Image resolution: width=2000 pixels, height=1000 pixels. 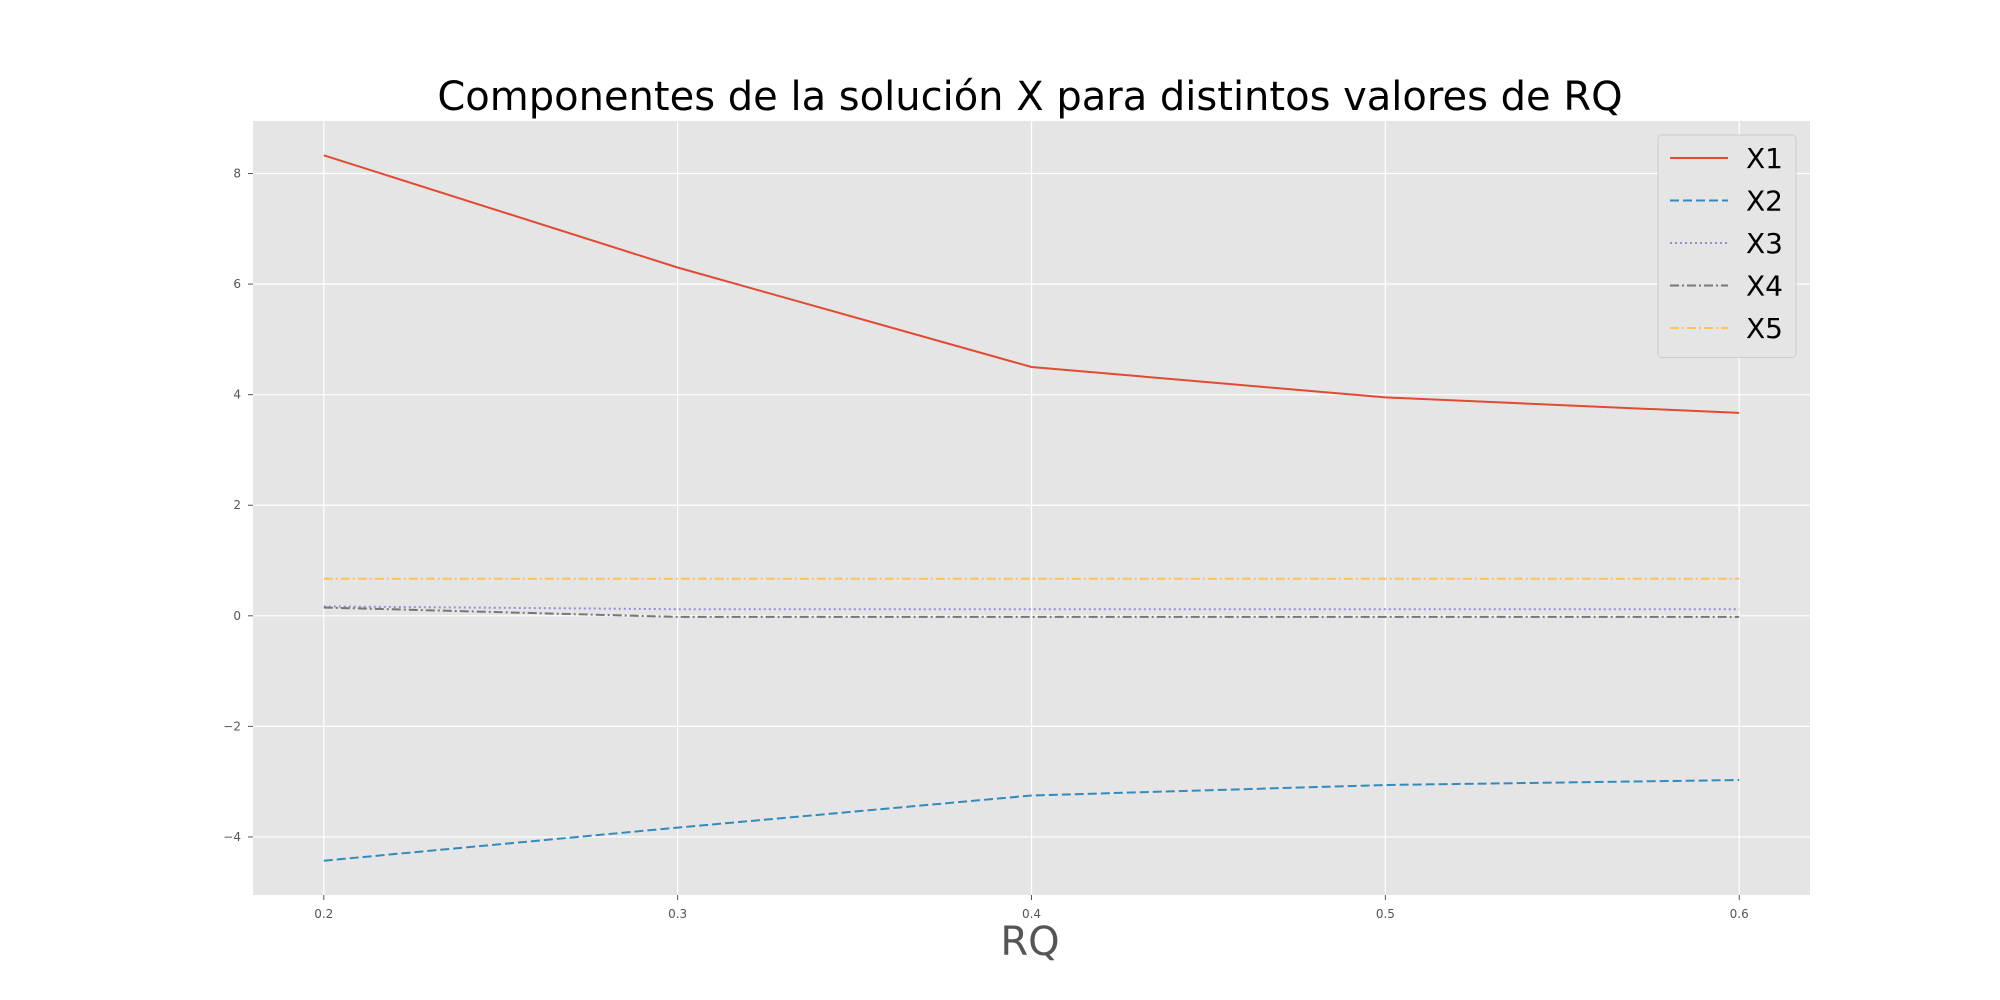 I want to click on legend-label-x1: X1, so click(x=1764, y=158).